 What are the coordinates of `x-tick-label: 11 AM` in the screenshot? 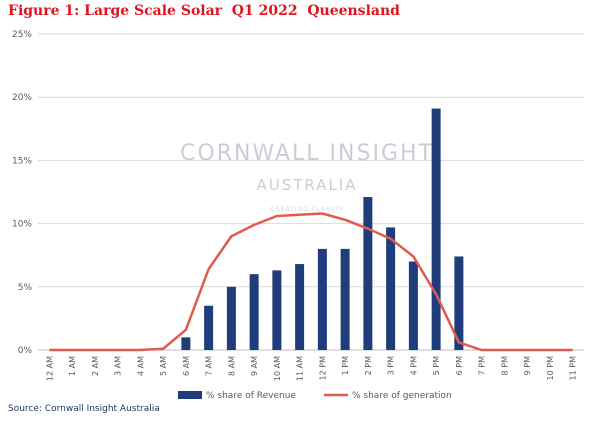 It's located at (300, 368).